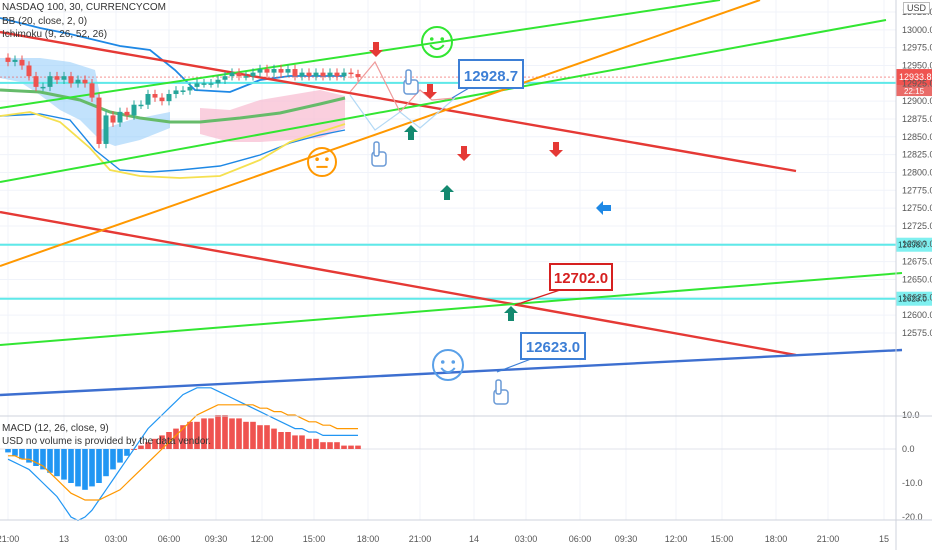 The width and height of the screenshot is (932, 550). What do you see at coordinates (917, 155) in the screenshot?
I see `price-tick: 12825.0` at bounding box center [917, 155].